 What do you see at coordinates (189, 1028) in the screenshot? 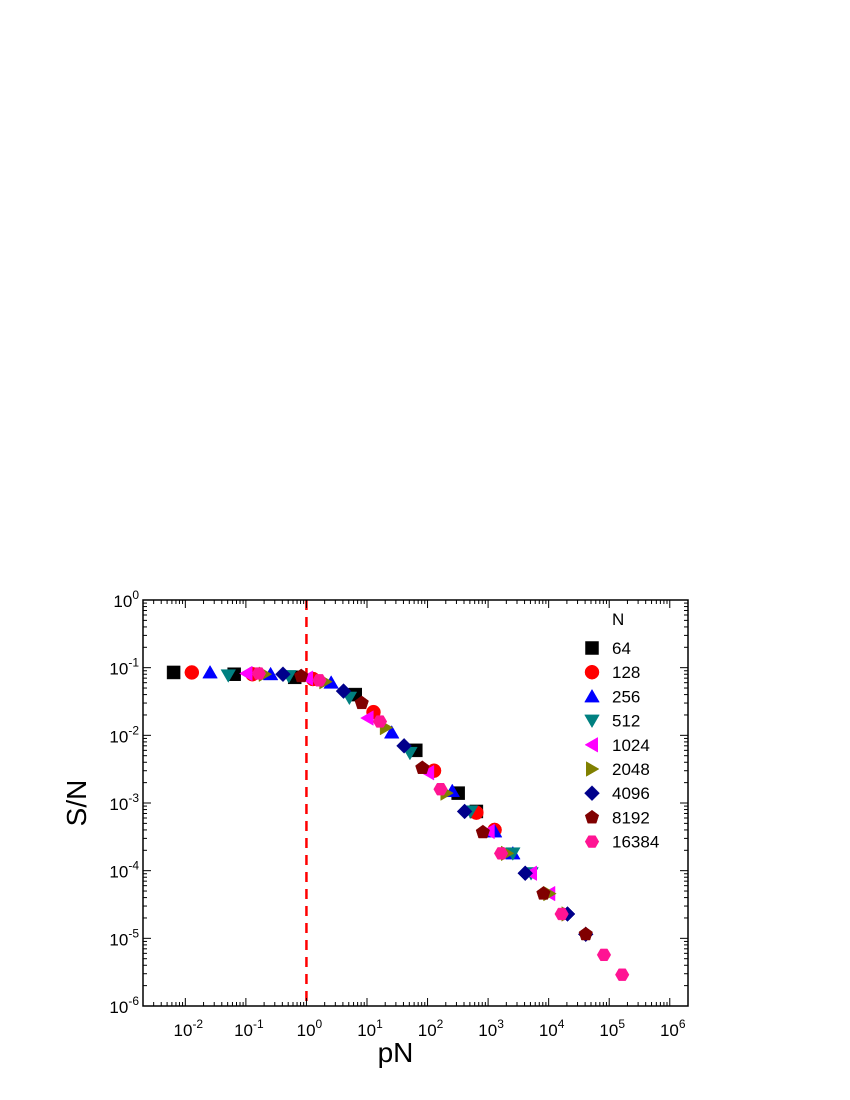
I see `x-tick-label: 10⁻²` at bounding box center [189, 1028].